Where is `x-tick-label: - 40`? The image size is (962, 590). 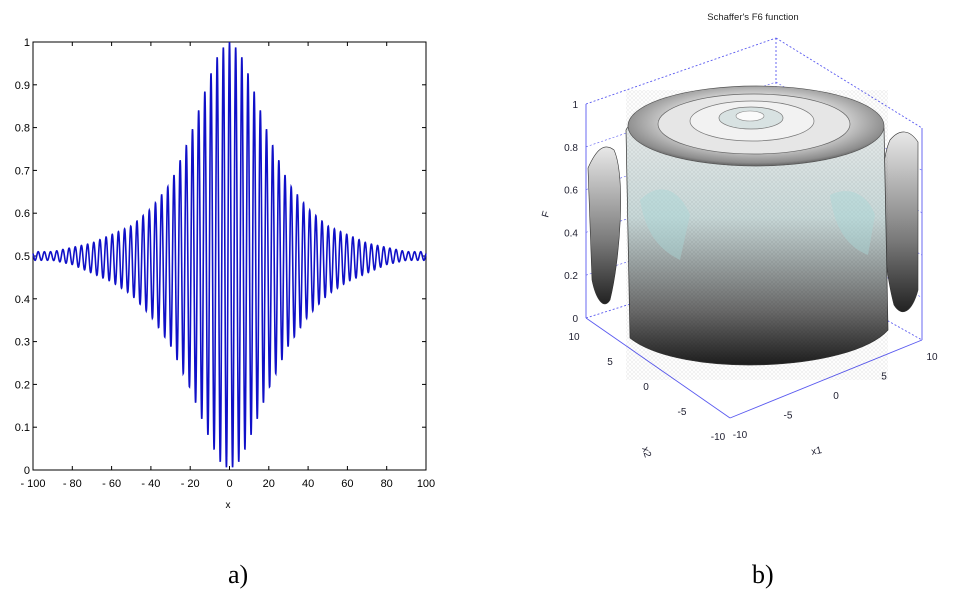 x-tick-label: - 40 is located at coordinates (150, 484).